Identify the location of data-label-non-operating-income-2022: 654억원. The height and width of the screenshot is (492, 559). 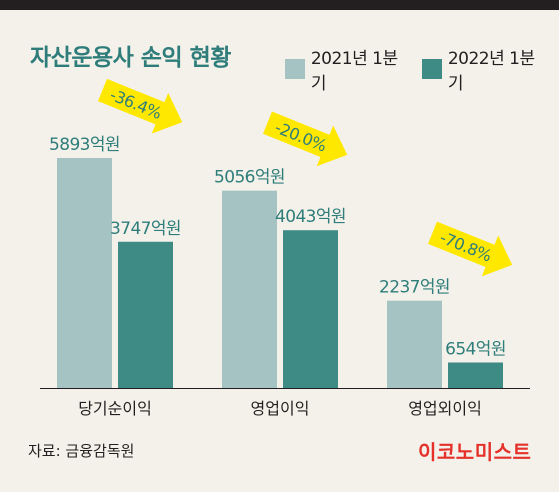
(475, 349).